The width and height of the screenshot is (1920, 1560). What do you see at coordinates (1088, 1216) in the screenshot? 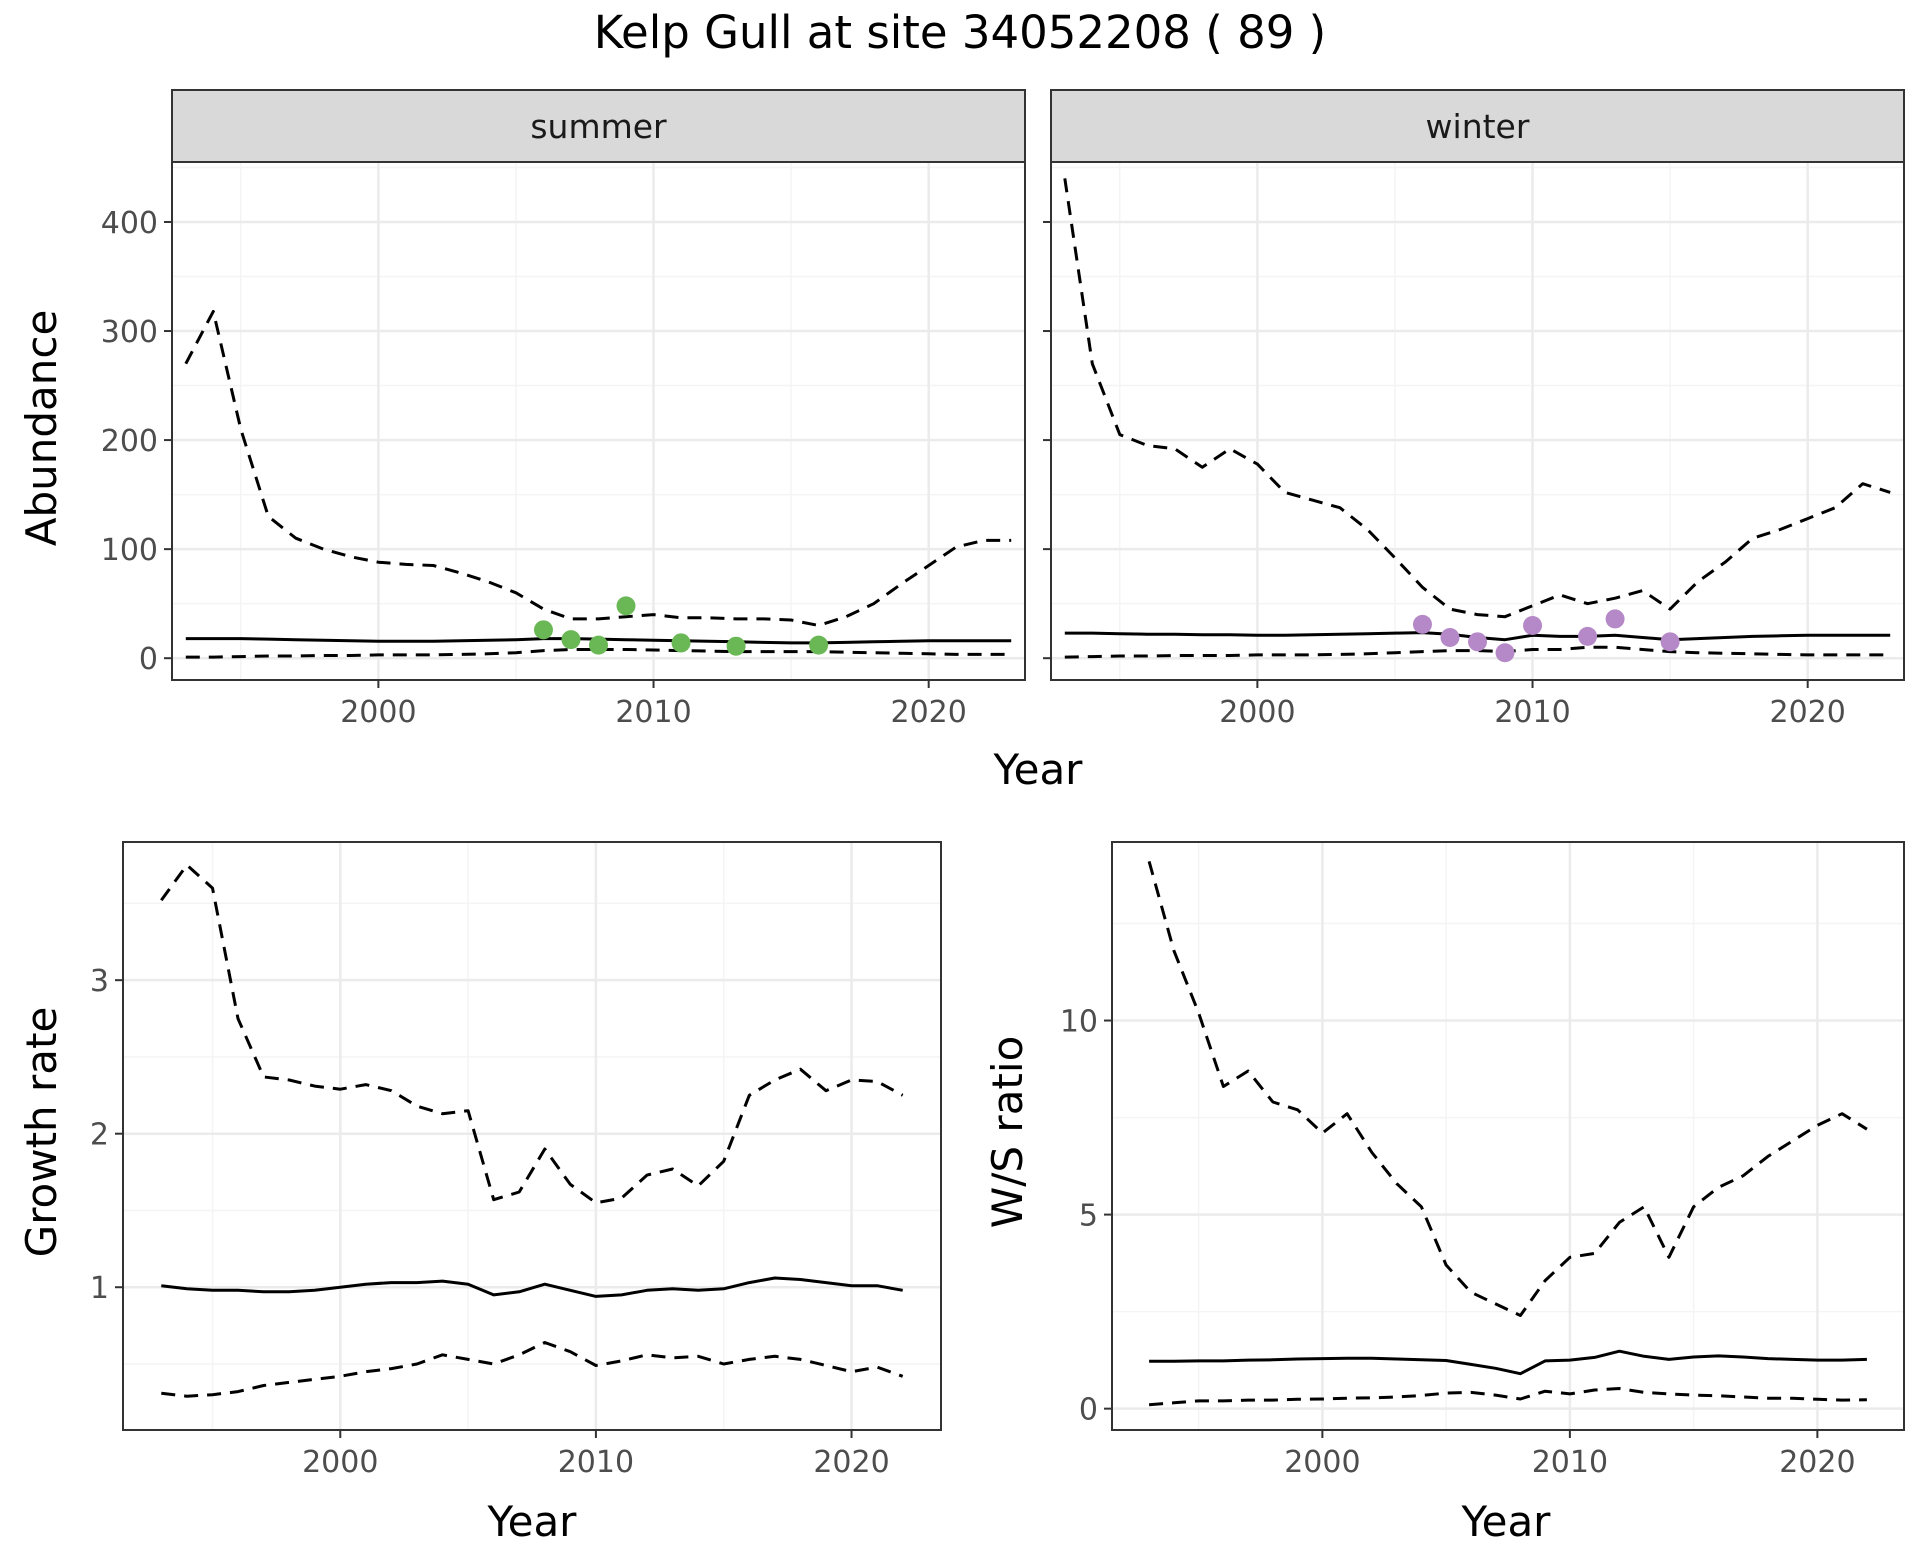
I see `y-tick-label: 5` at bounding box center [1088, 1216].